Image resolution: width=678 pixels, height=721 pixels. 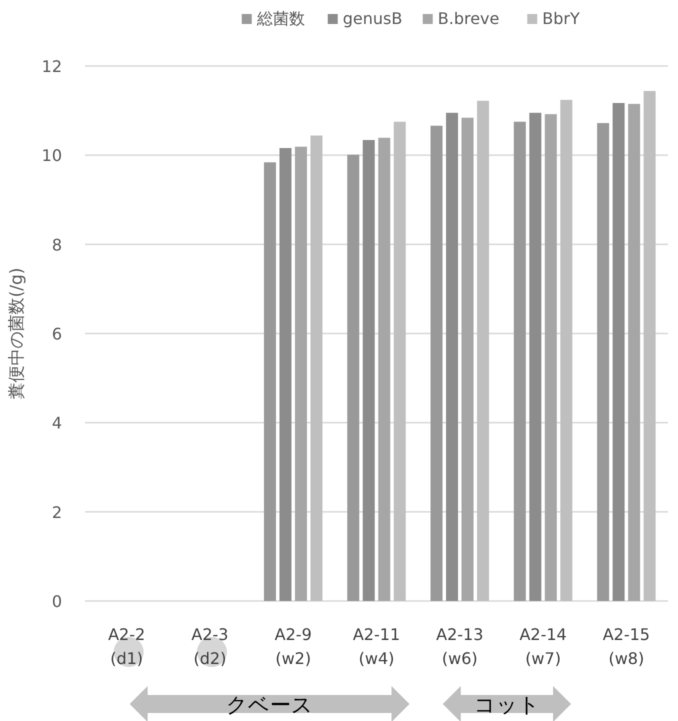 I want to click on x-tick-label: A2-9 (w2), so click(x=293, y=646).